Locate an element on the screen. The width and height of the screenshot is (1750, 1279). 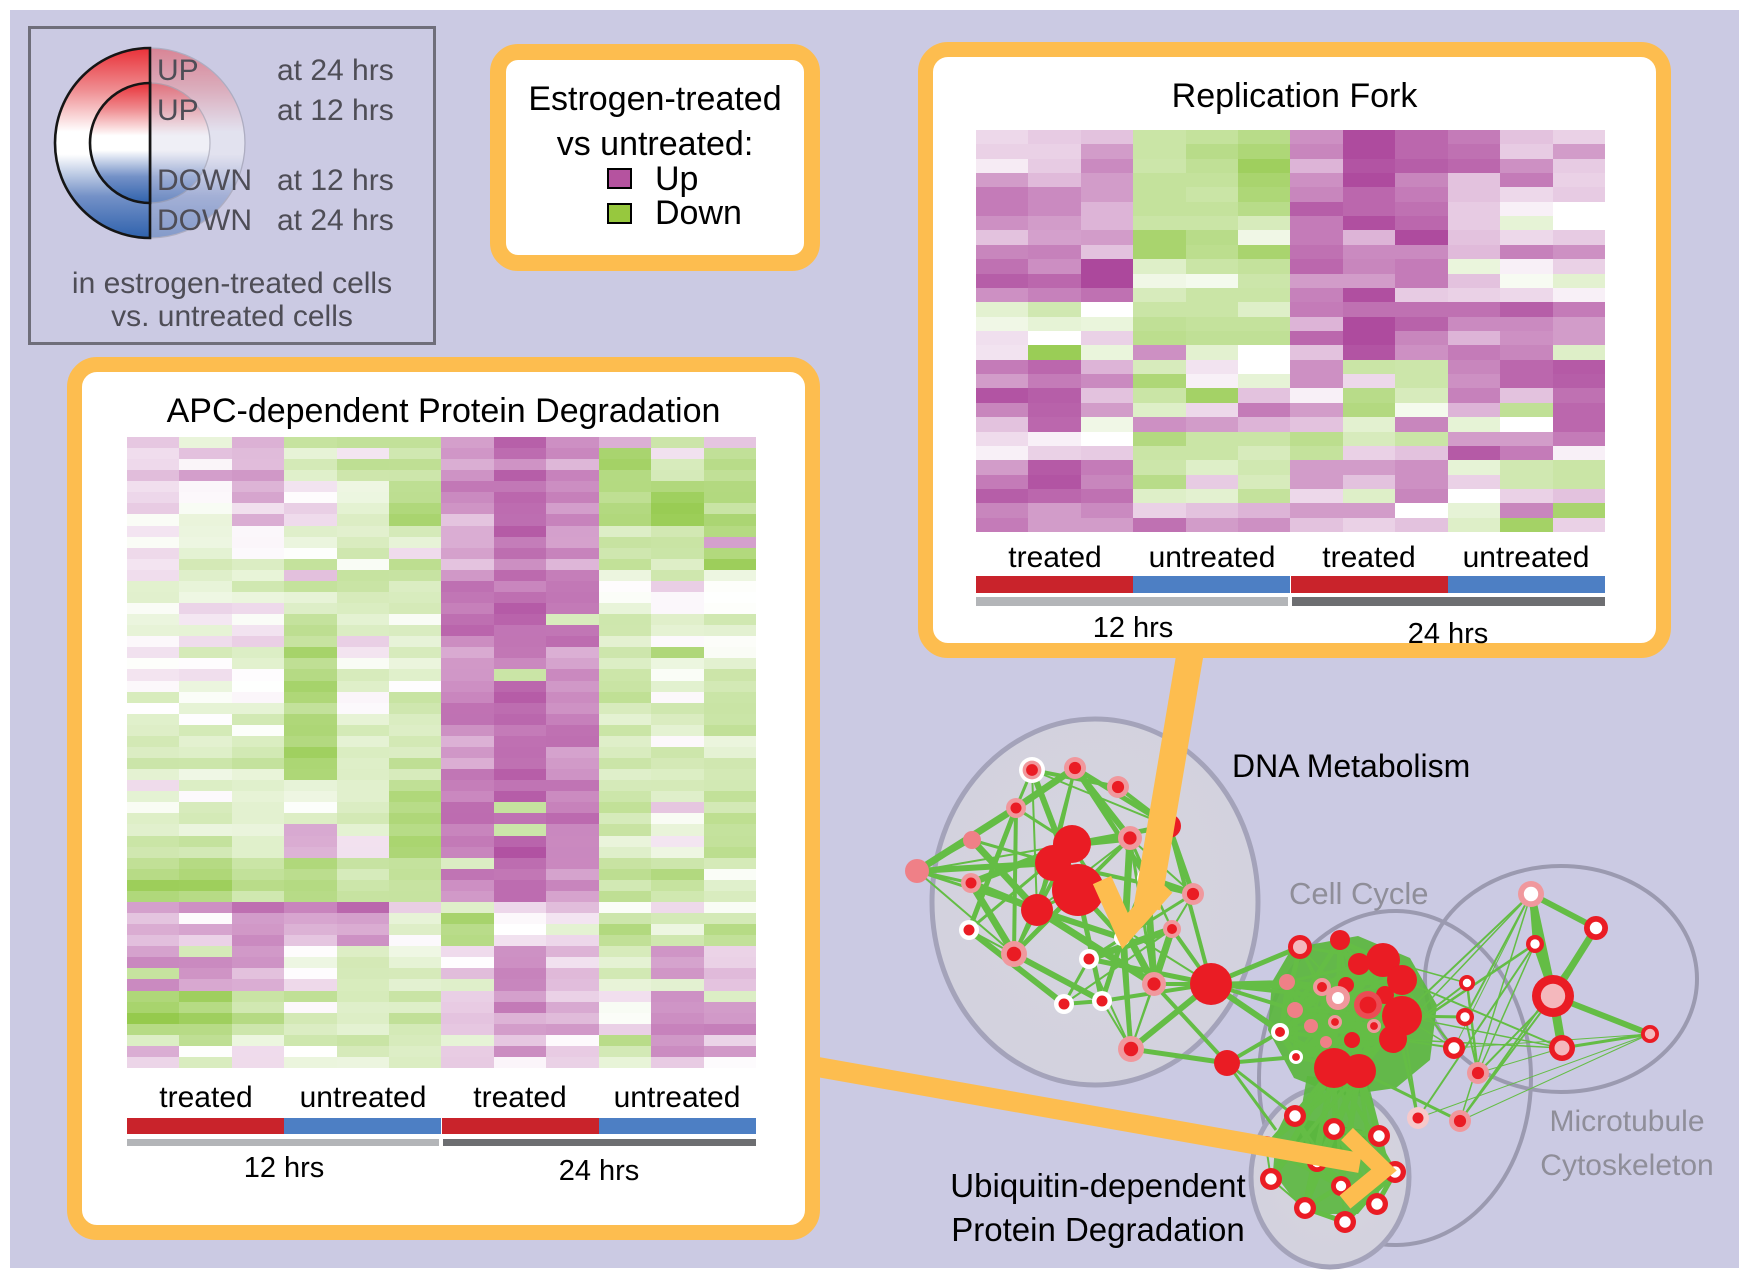
svg-text: Cytoskeleton is located at coordinates (1626, 1165).